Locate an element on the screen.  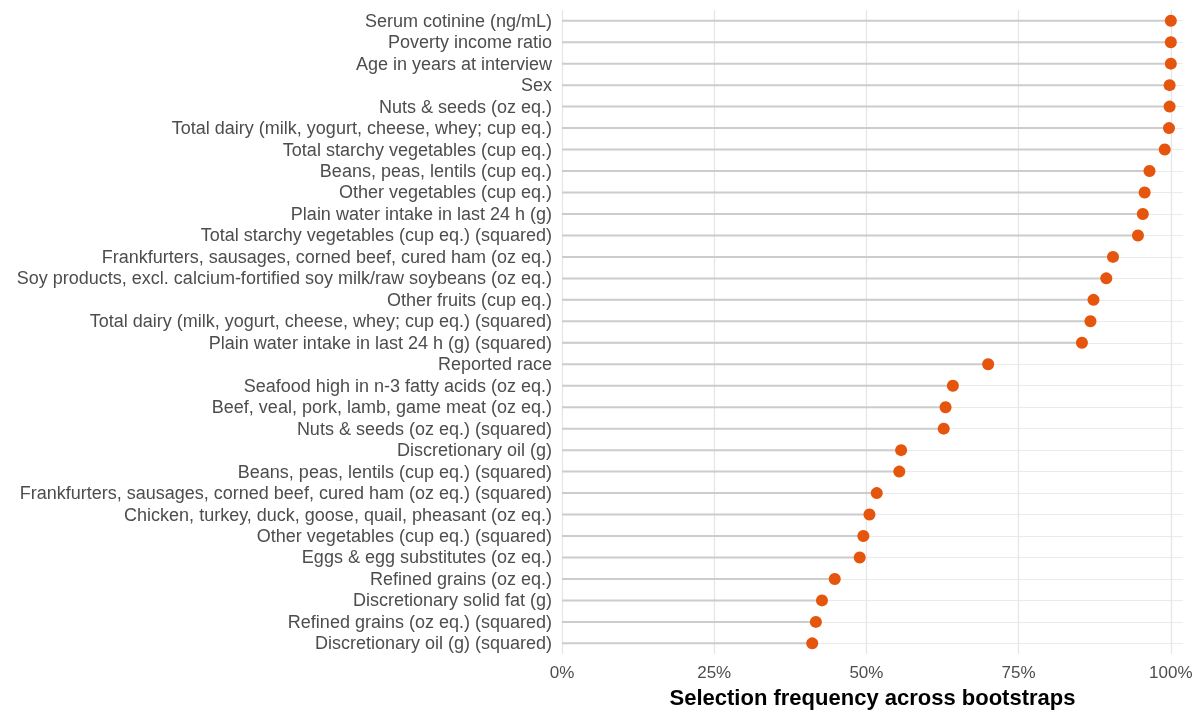
y-tick-label: Total dairy (milk, yogurt, cheese, whey; cup eq.) is located at coordinates (361, 128).